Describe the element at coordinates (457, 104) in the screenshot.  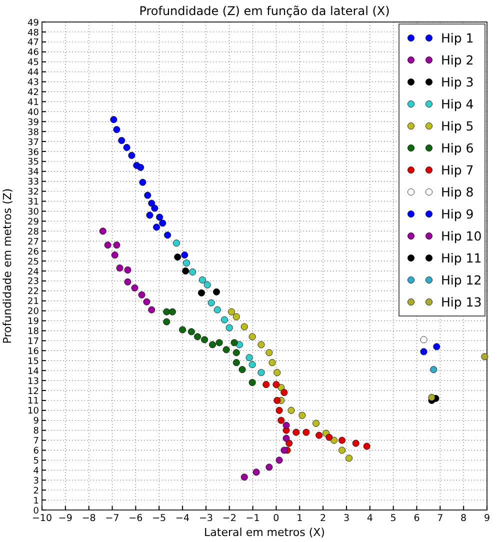
I see `legend-label: Hip 4` at that location.